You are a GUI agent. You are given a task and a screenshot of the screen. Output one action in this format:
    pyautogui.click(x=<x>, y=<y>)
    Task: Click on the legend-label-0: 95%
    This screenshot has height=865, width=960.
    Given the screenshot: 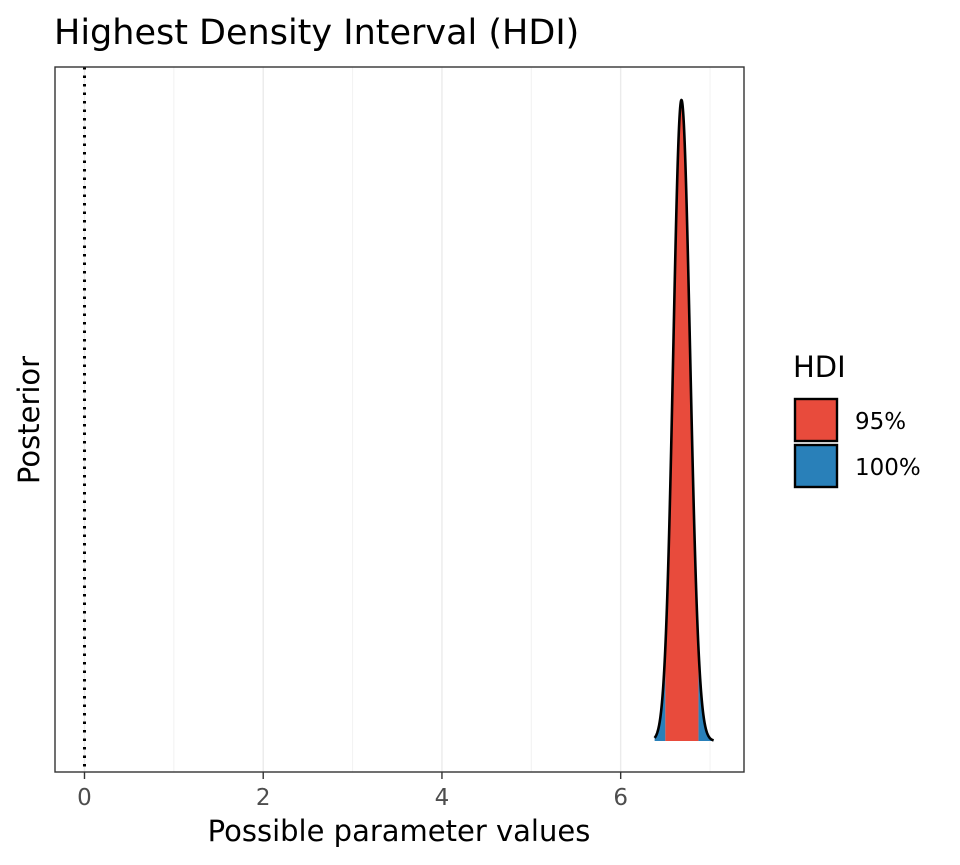 What is the action you would take?
    pyautogui.click(x=880, y=422)
    